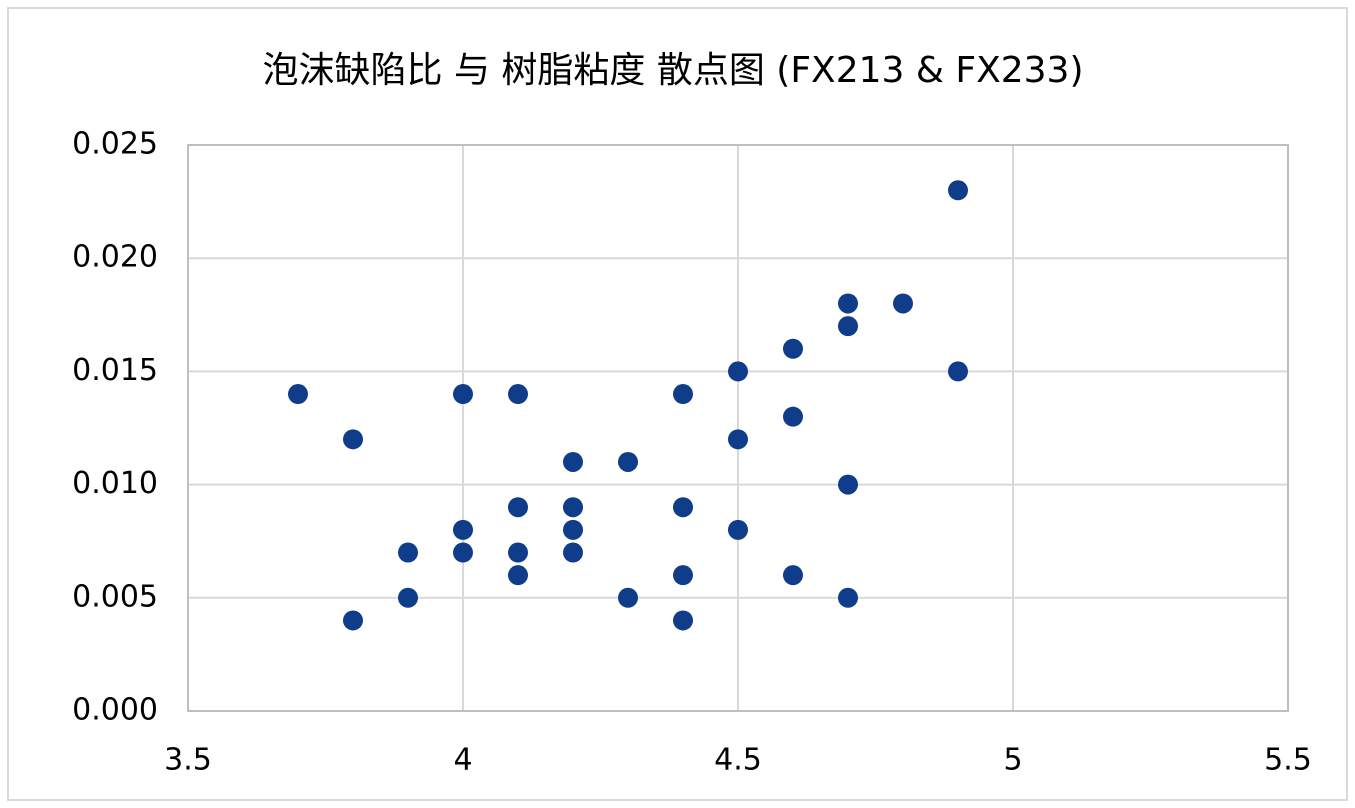 The width and height of the screenshot is (1355, 808). What do you see at coordinates (673, 70) in the screenshot?
I see `chart-title: 泡沫缺陷比 与 树脂粘度 散点图 (FX213 & FX233)` at bounding box center [673, 70].